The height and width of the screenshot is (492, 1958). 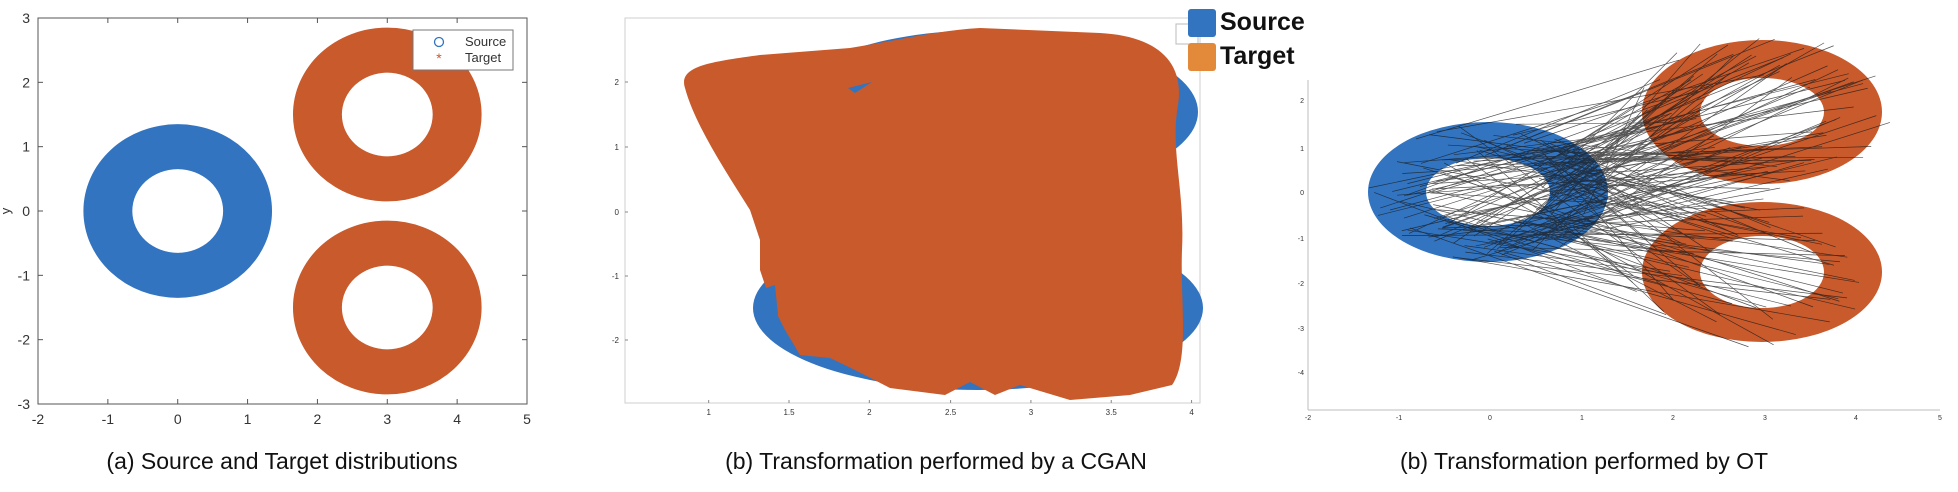 What do you see at coordinates (439, 42) in the screenshot?
I see `legend-source-marker` at bounding box center [439, 42].